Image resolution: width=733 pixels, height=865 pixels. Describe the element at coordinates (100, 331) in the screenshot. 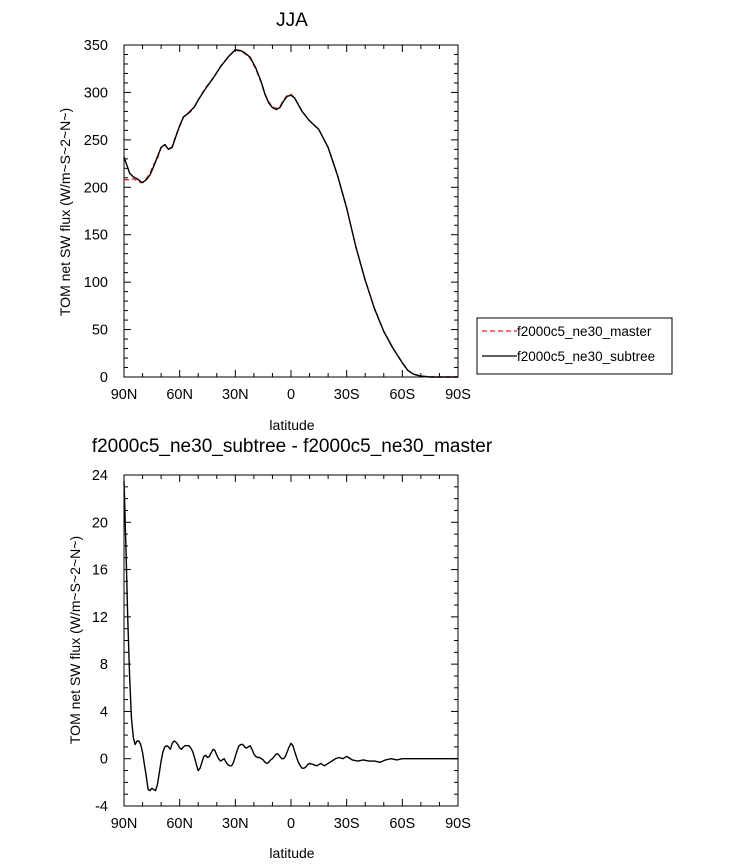

I see `y-tick-label: 50` at that location.